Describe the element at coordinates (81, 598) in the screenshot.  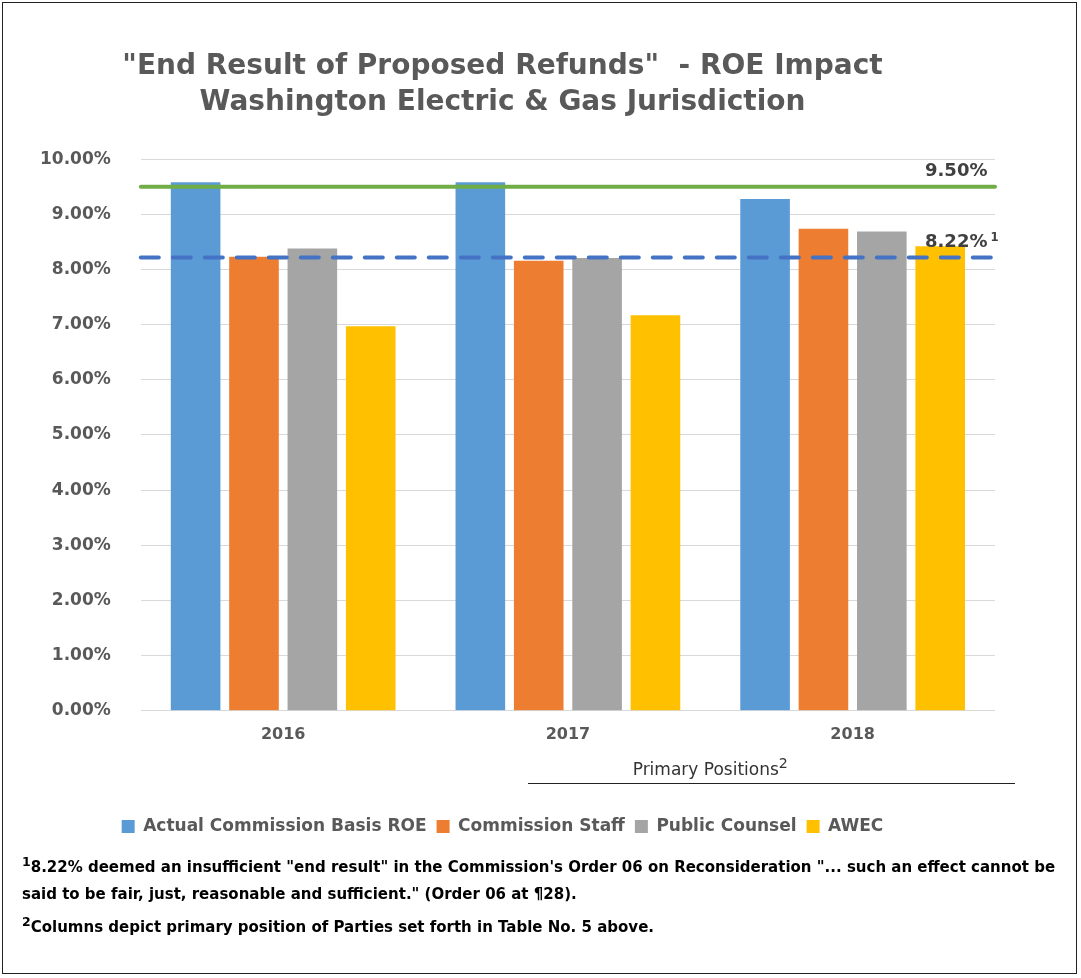
I see `y-tick-label: 2.00%` at that location.